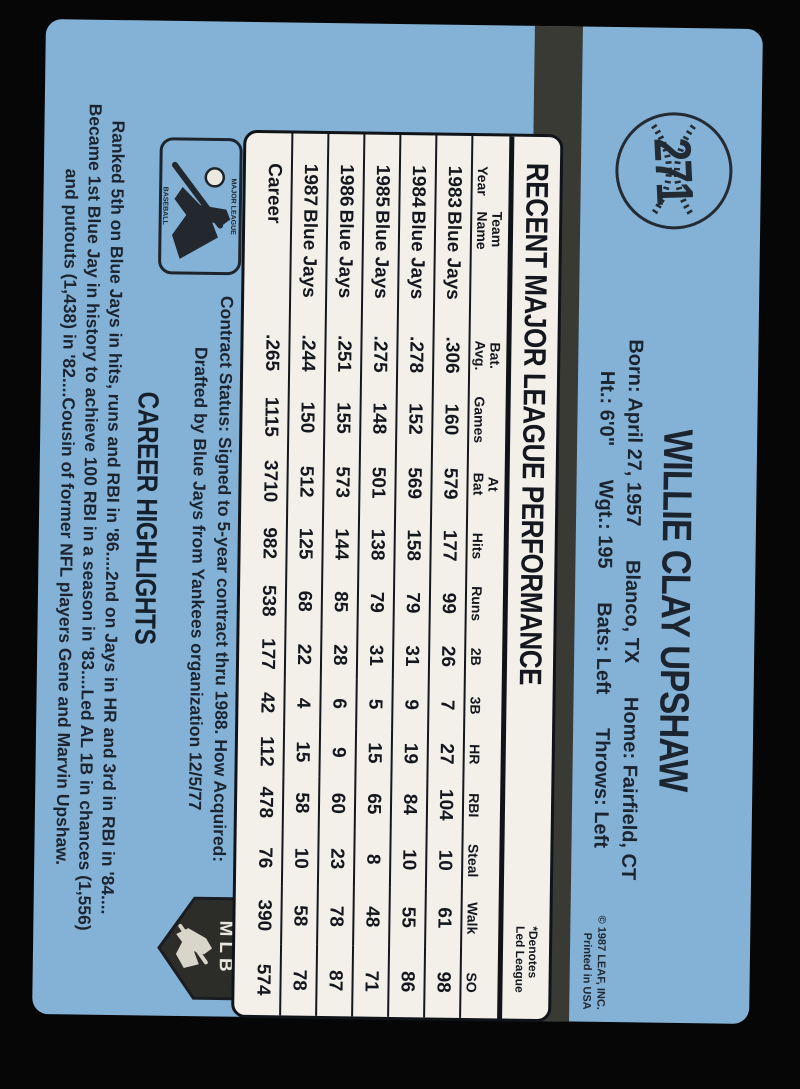 The image size is (800, 1089). Describe the element at coordinates (448, 545) in the screenshot. I see `stat-cell: 177` at that location.